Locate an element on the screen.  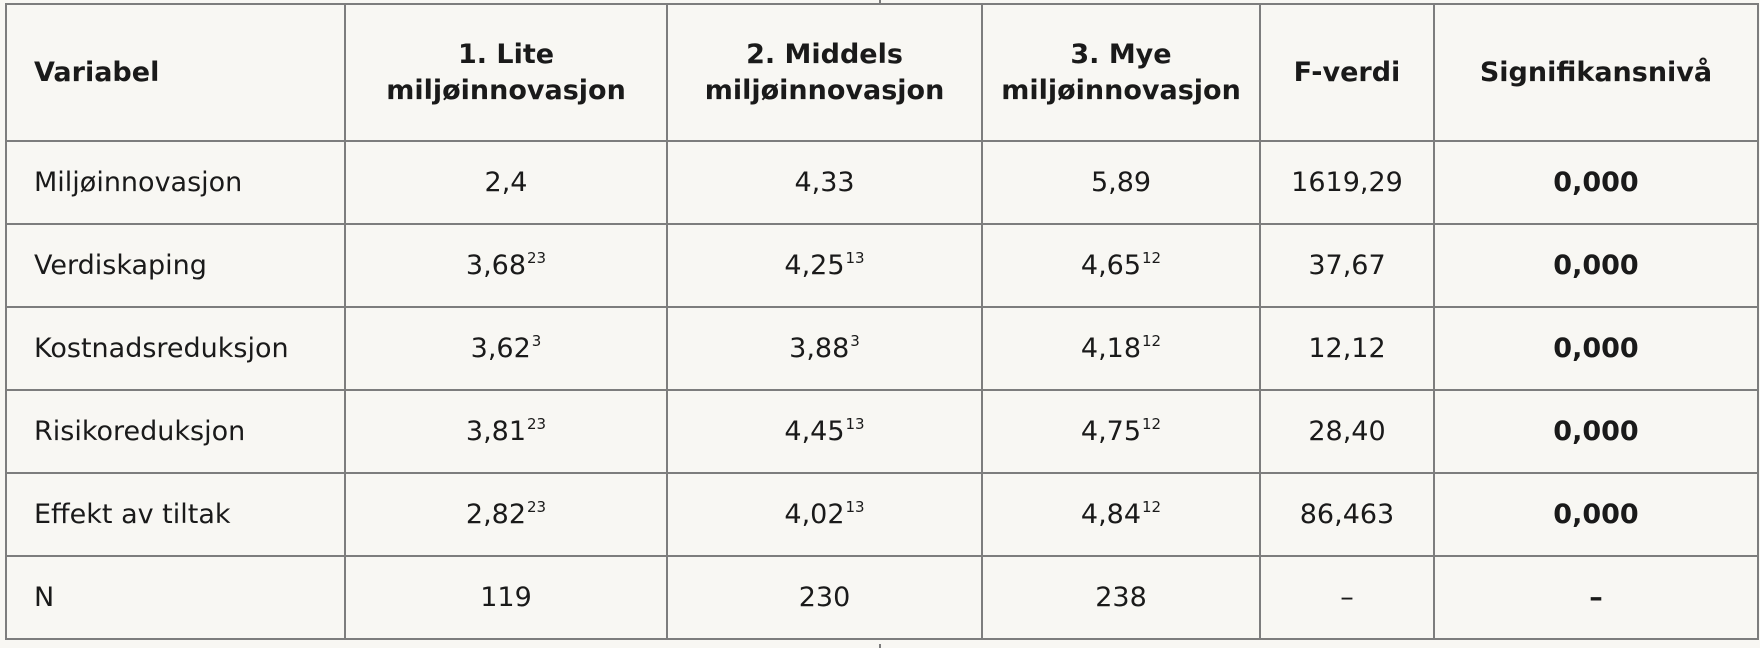
cell-text: 5,89 is located at coordinates (1121, 182).